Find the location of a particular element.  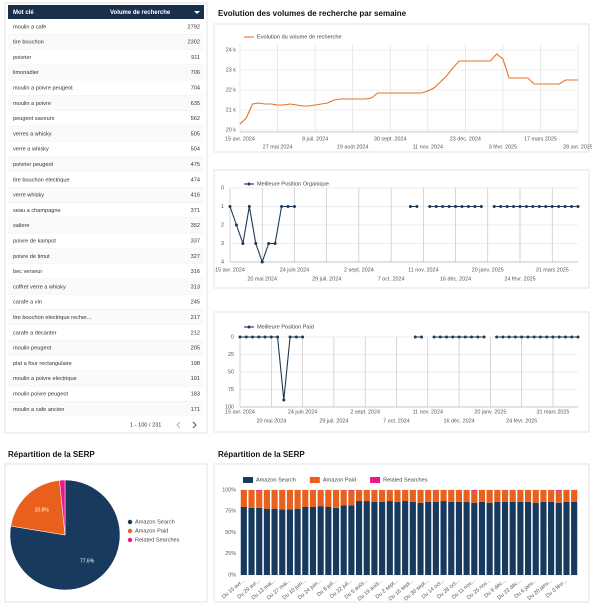

volume-cell: 313 is located at coordinates (195, 287).